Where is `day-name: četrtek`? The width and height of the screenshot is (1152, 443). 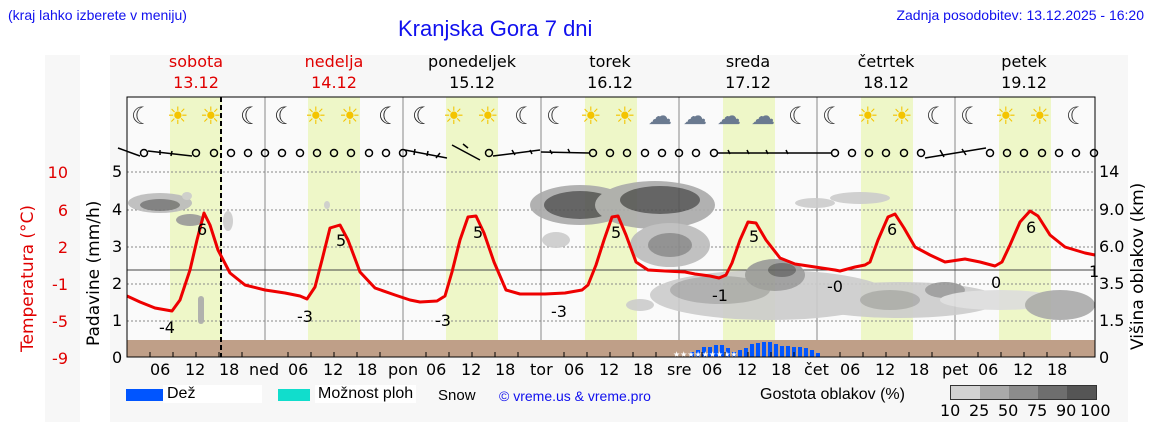 day-name: četrtek is located at coordinates (886, 61).